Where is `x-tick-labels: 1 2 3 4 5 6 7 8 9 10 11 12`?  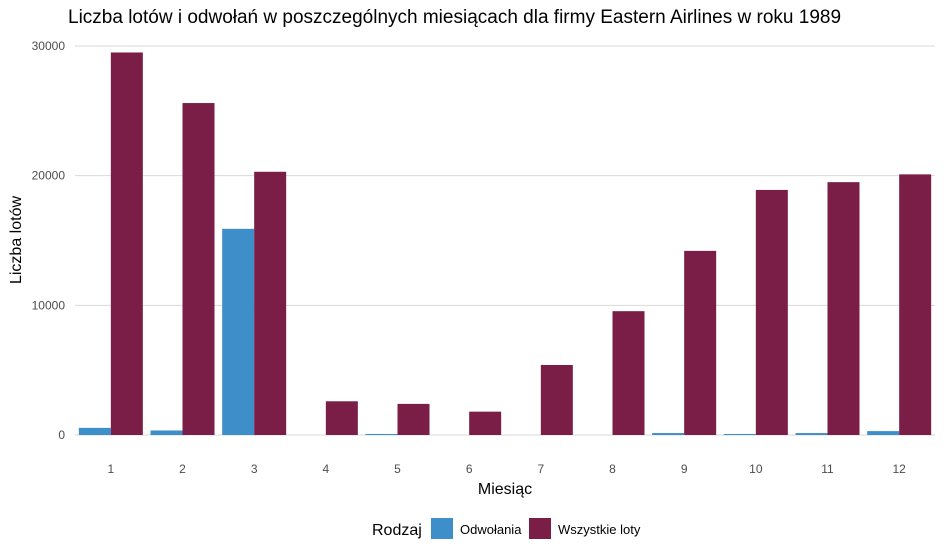 x-tick-labels: 1 2 3 4 5 6 7 8 9 10 11 12 is located at coordinates (506, 469).